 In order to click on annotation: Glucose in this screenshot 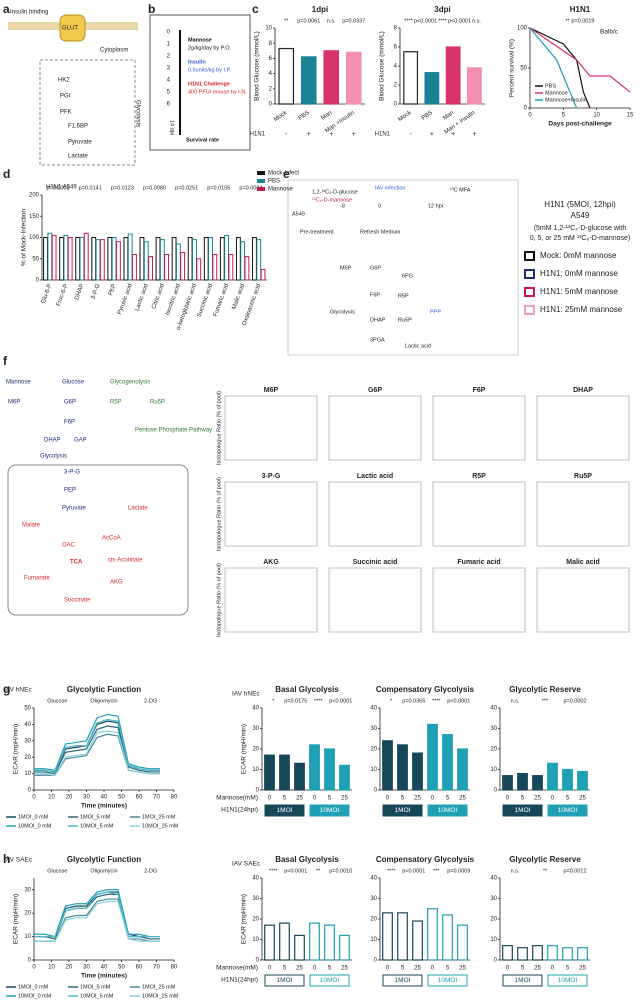, I will do `click(57, 701)`.